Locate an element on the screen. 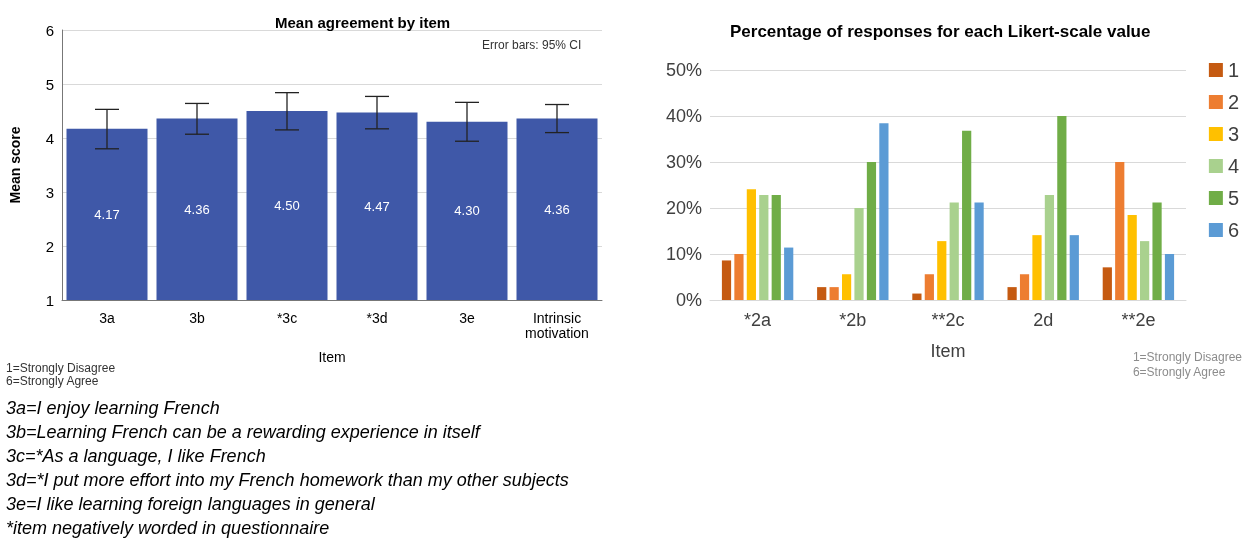 The width and height of the screenshot is (1248, 556). data-label: 4.30 is located at coordinates (467, 211).